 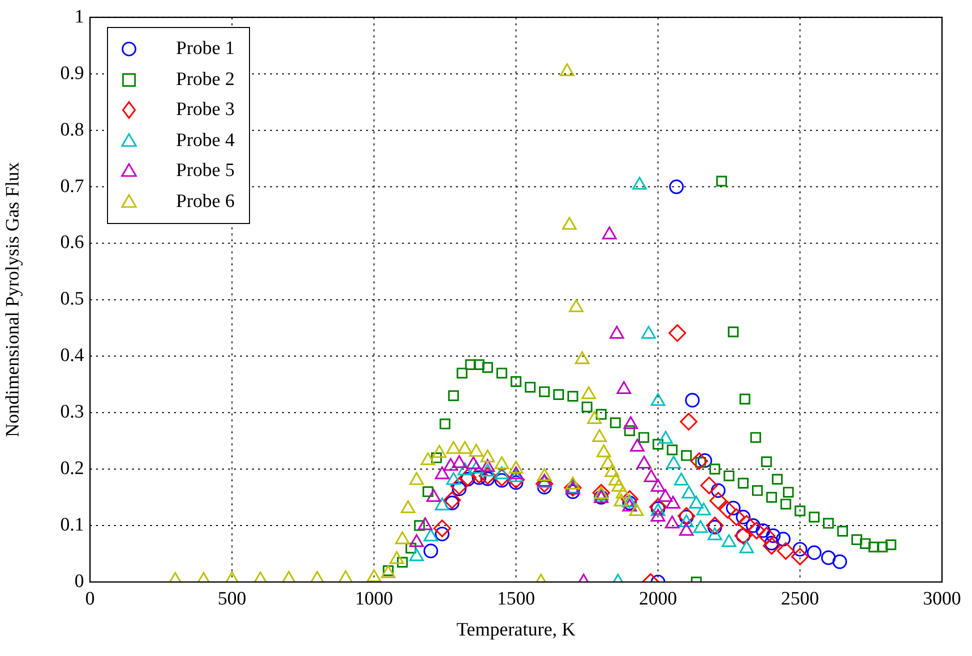 What do you see at coordinates (516, 599) in the screenshot?
I see `x-tick-label: 1500` at bounding box center [516, 599].